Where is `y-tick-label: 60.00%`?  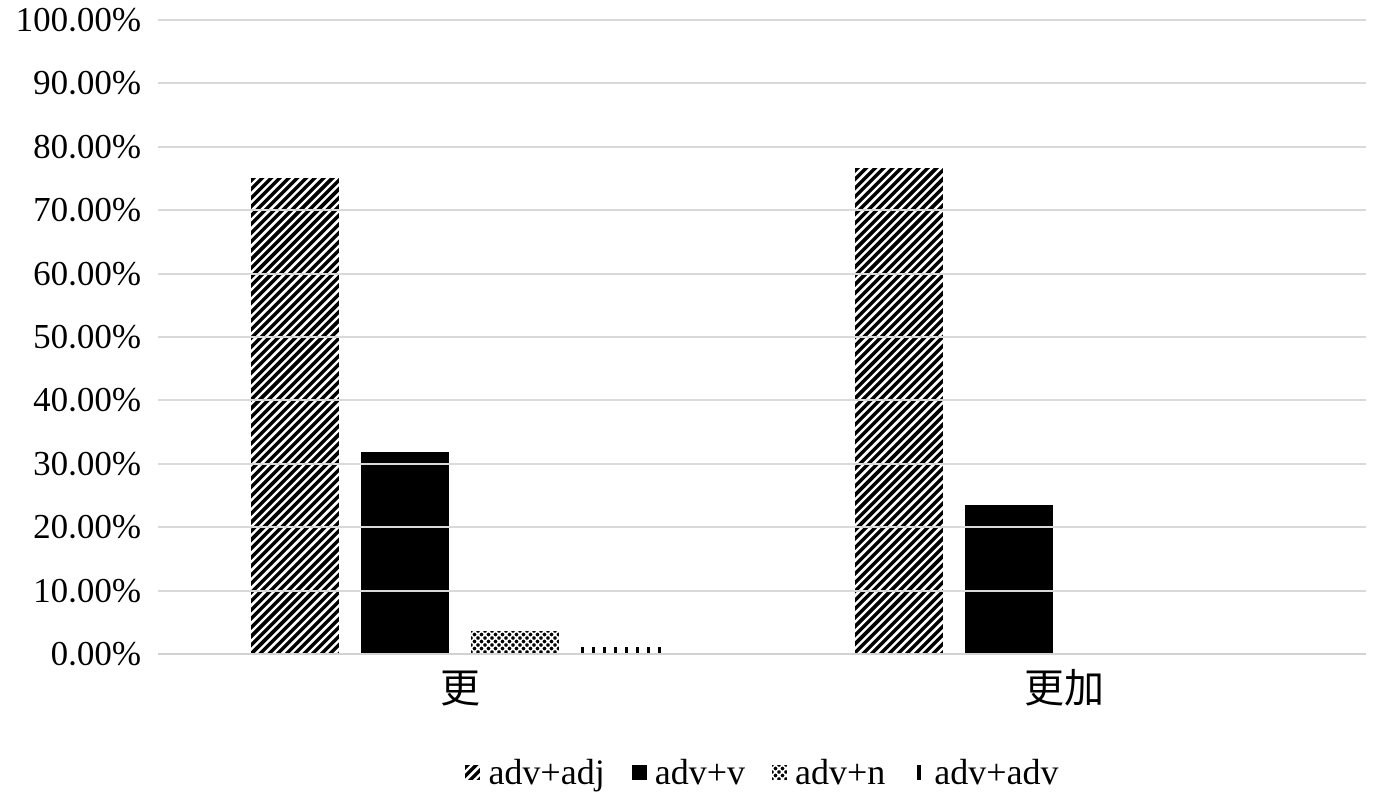 y-tick-label: 60.00% is located at coordinates (87, 273).